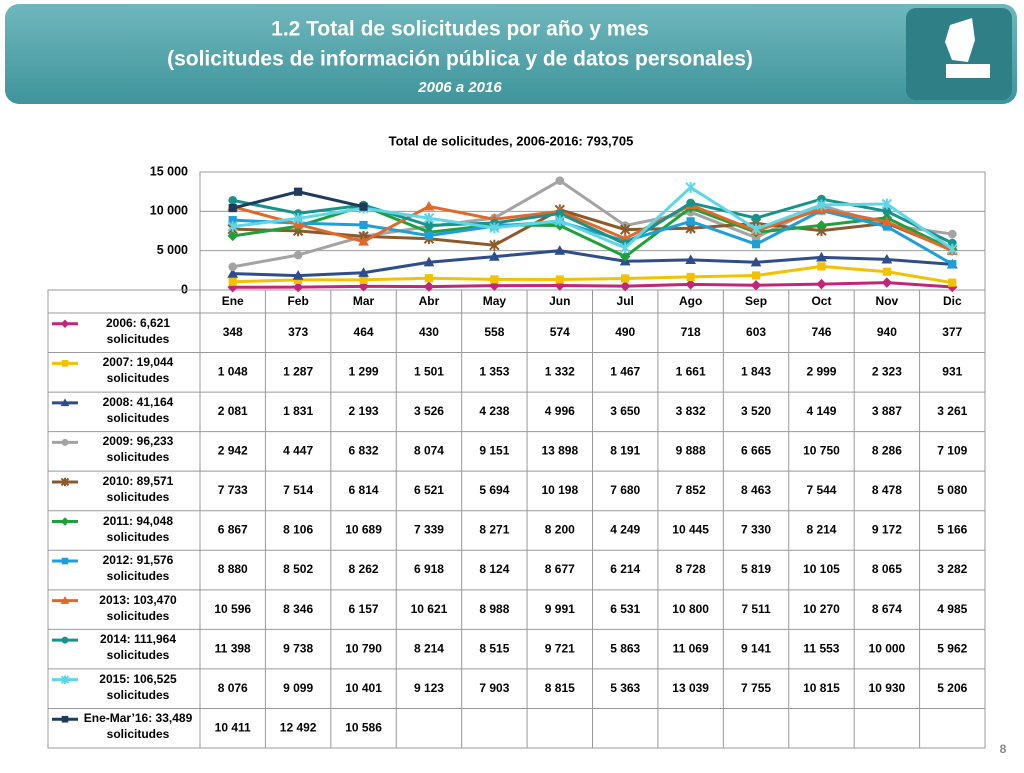 Image resolution: width=1024 pixels, height=773 pixels. I want to click on table-cell: 10 198, so click(559, 490).